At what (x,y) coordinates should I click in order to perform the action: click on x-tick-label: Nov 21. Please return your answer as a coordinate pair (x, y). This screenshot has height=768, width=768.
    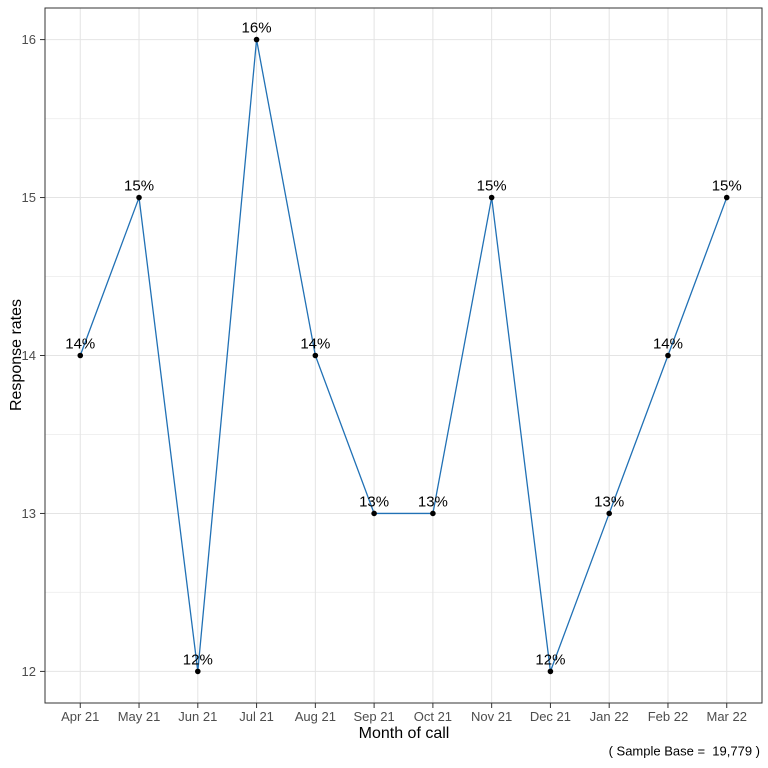
    Looking at the image, I should click on (491, 716).